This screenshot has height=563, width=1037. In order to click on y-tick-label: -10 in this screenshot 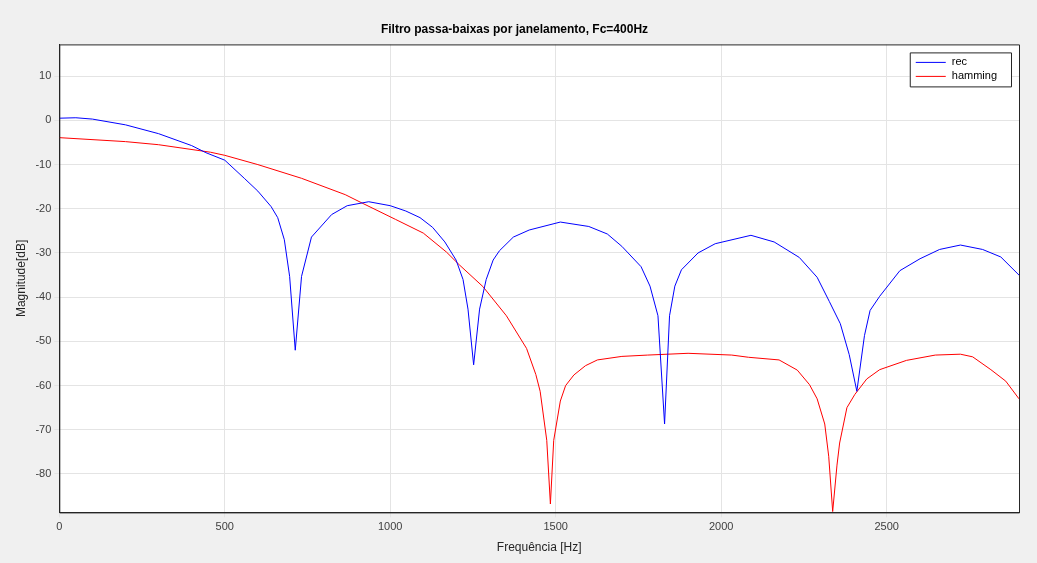, I will do `click(43, 163)`.